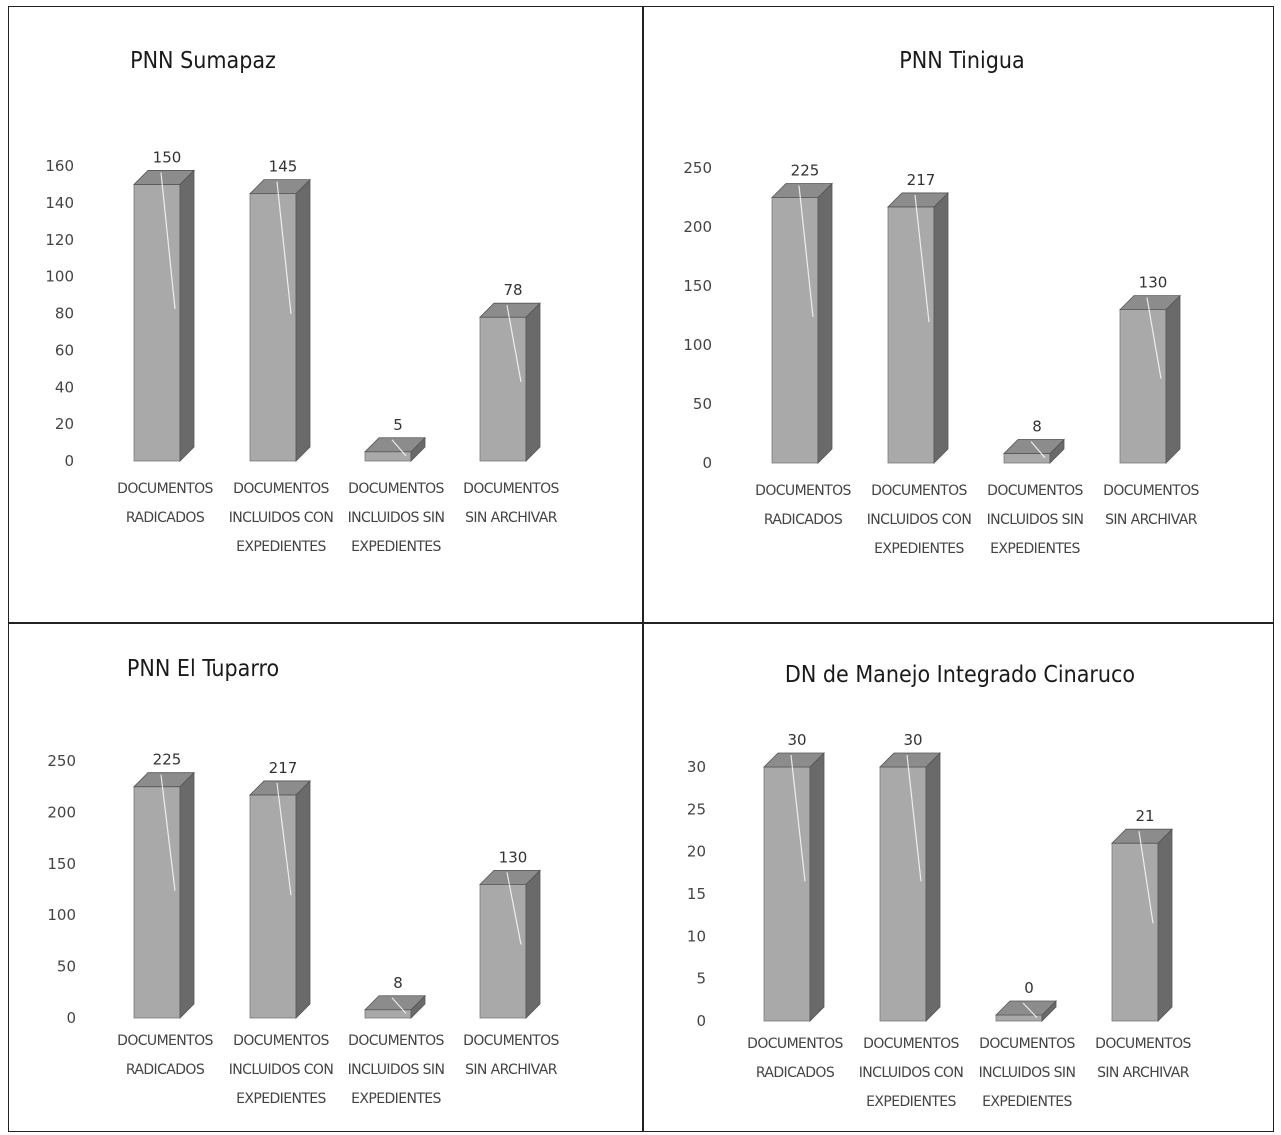 Image resolution: width=1281 pixels, height=1135 pixels. Describe the element at coordinates (912, 740) in the screenshot. I see `data-label: 30` at that location.